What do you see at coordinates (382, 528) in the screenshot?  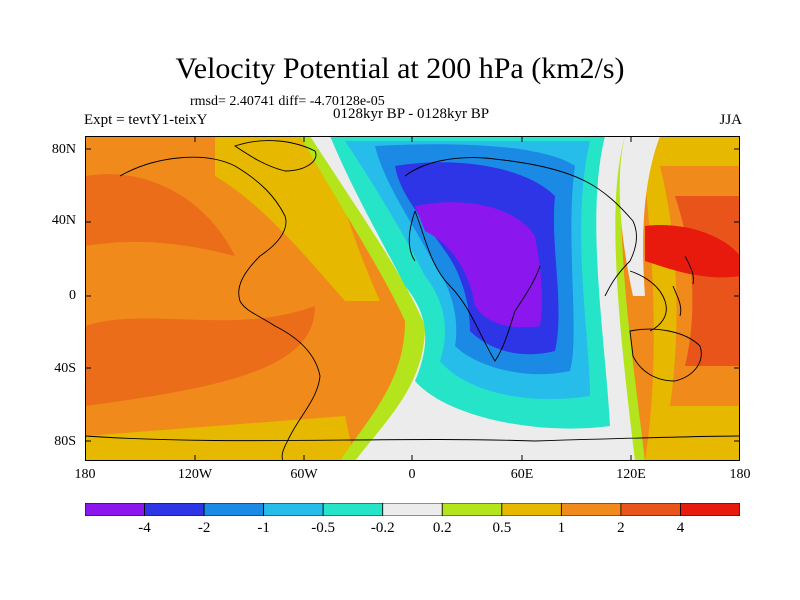 I see `colorbar-label: -0.2` at bounding box center [382, 528].